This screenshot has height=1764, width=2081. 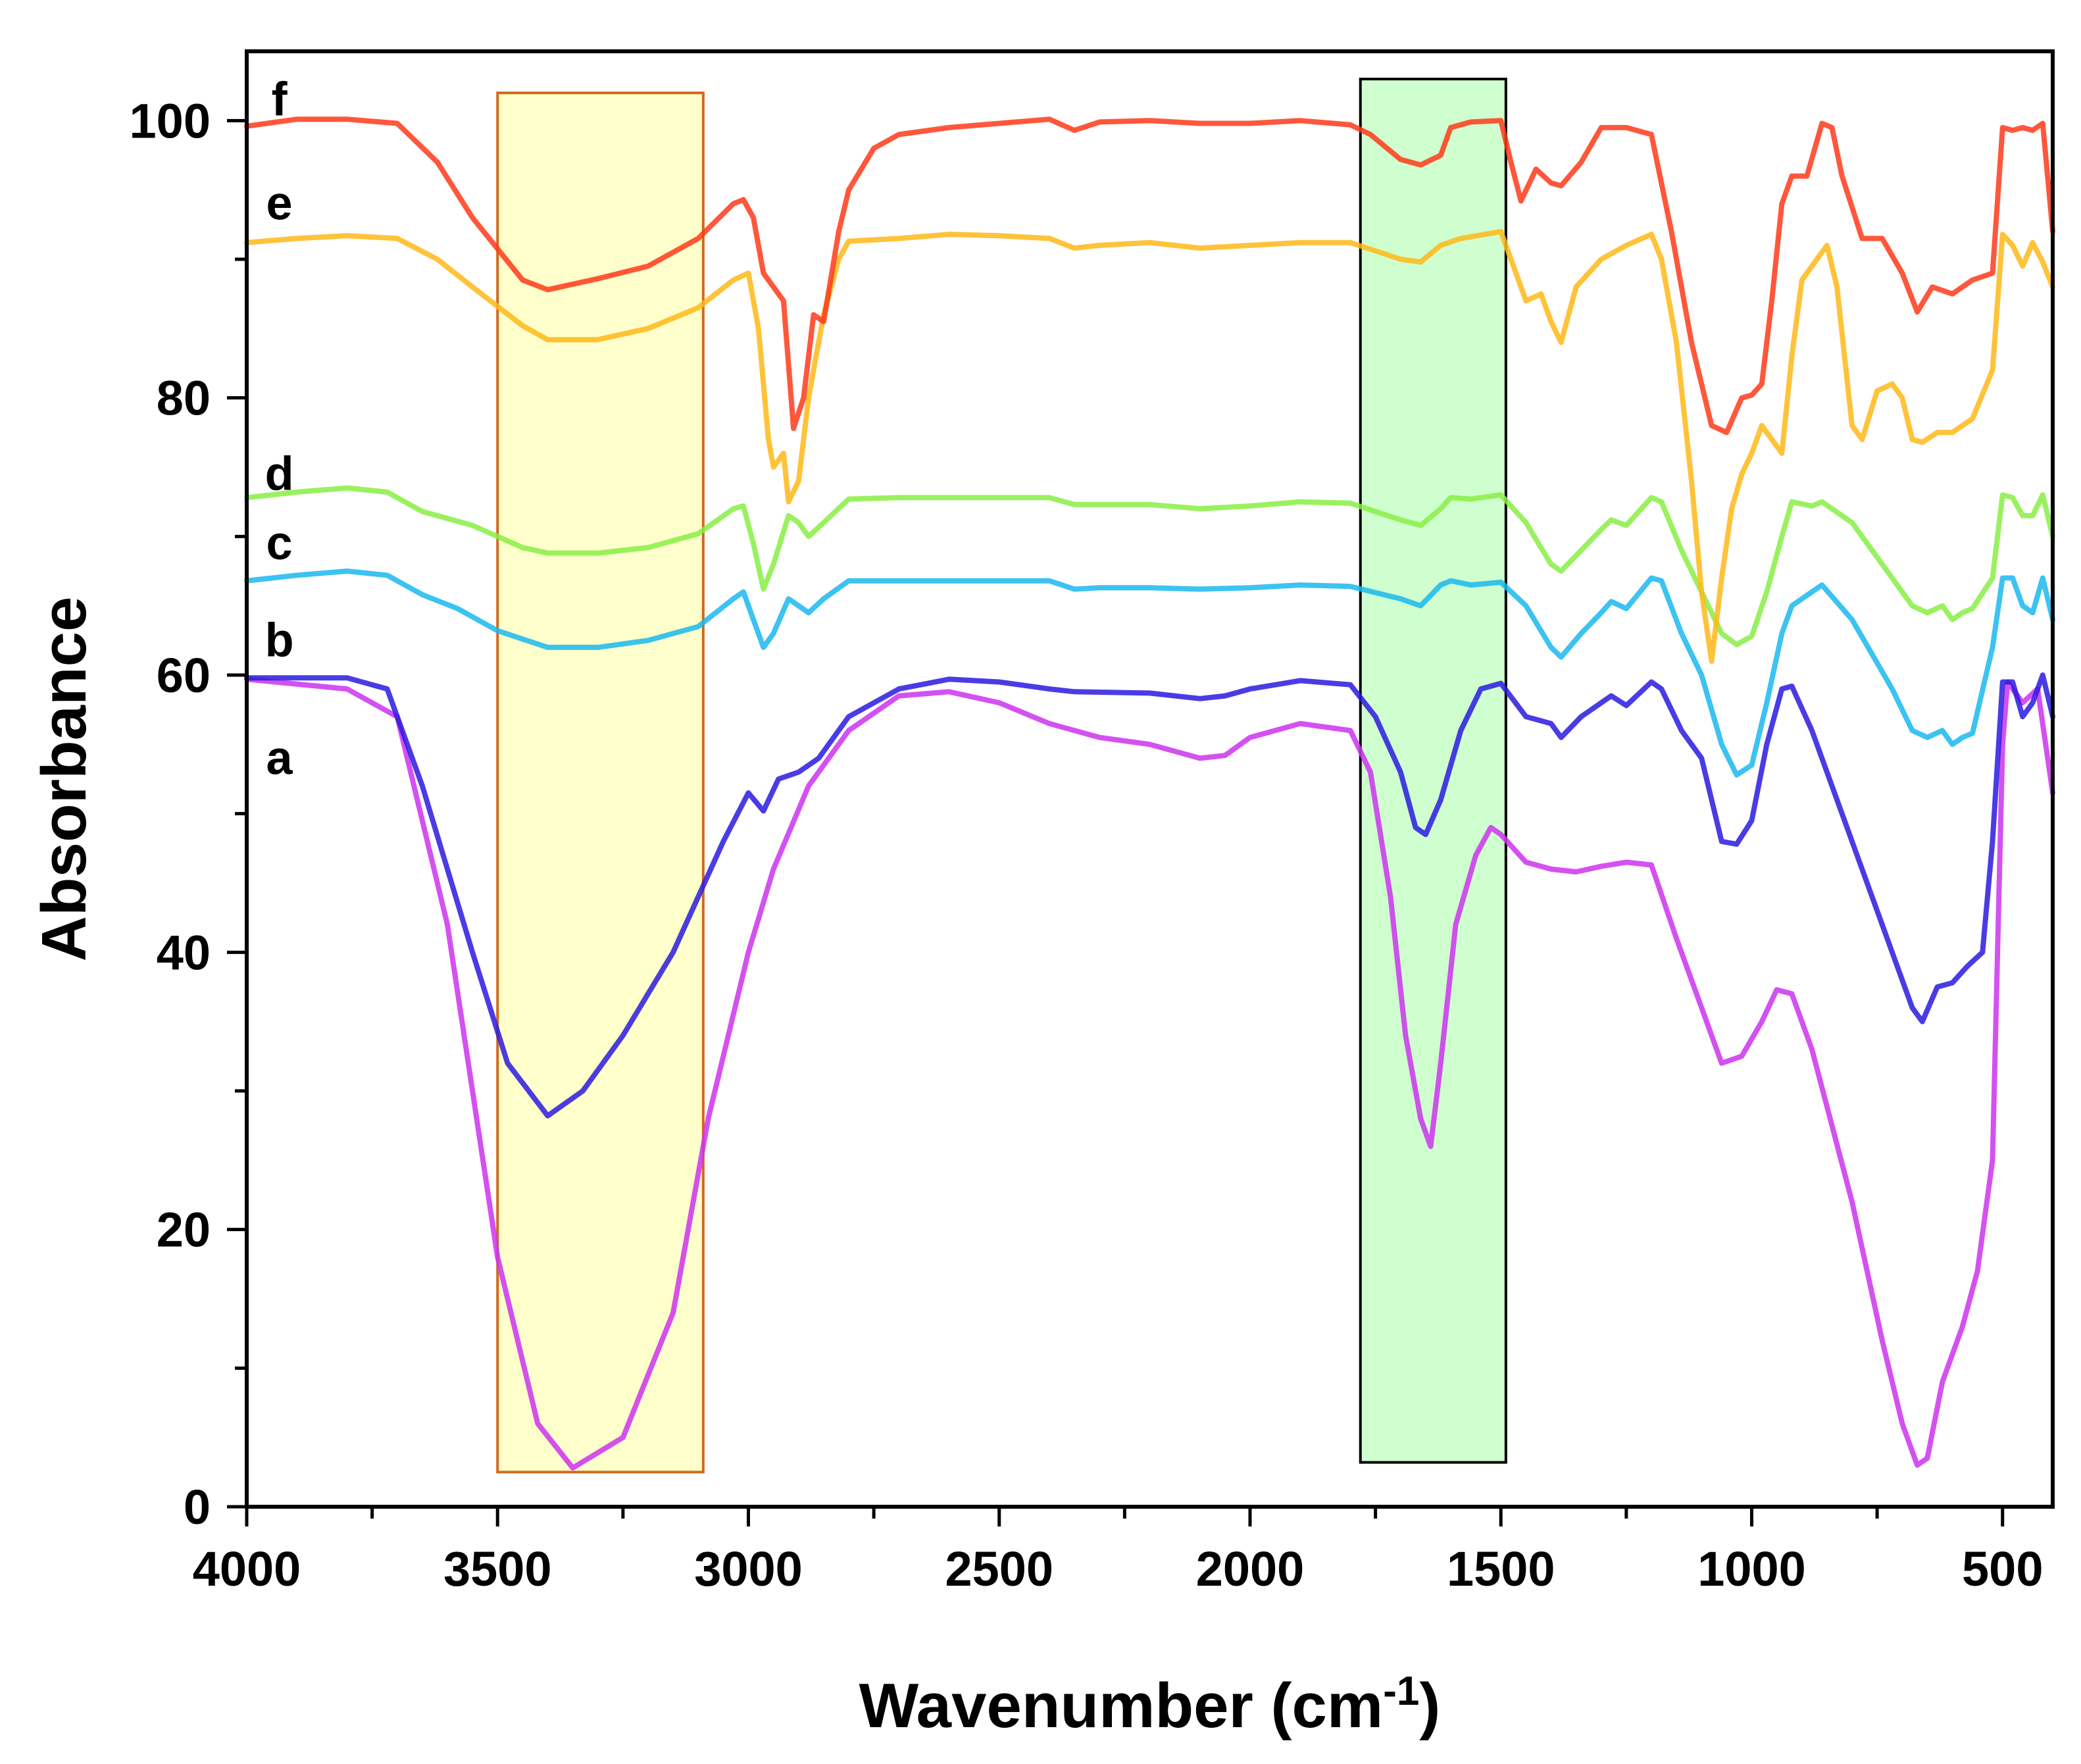 What do you see at coordinates (280, 100) in the screenshot?
I see `series-label-f: f` at bounding box center [280, 100].